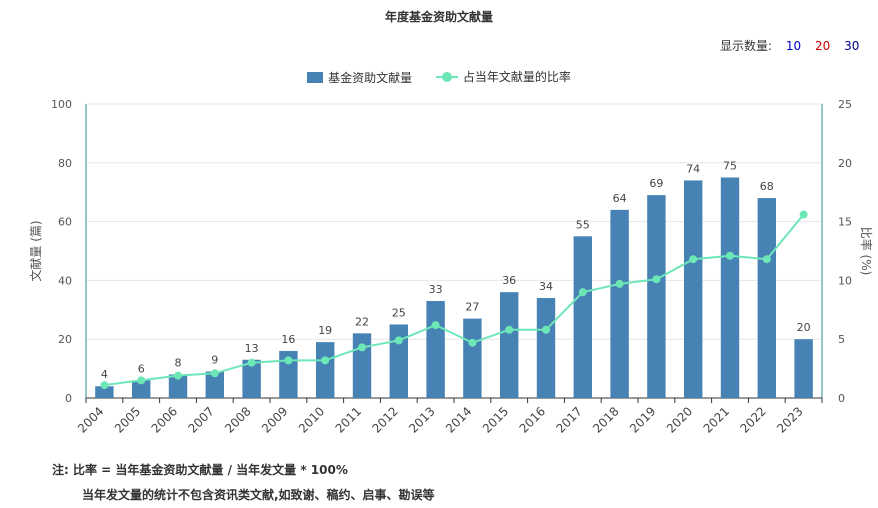 This screenshot has width=878, height=508. I want to click on count-option-20: 20, so click(822, 46).